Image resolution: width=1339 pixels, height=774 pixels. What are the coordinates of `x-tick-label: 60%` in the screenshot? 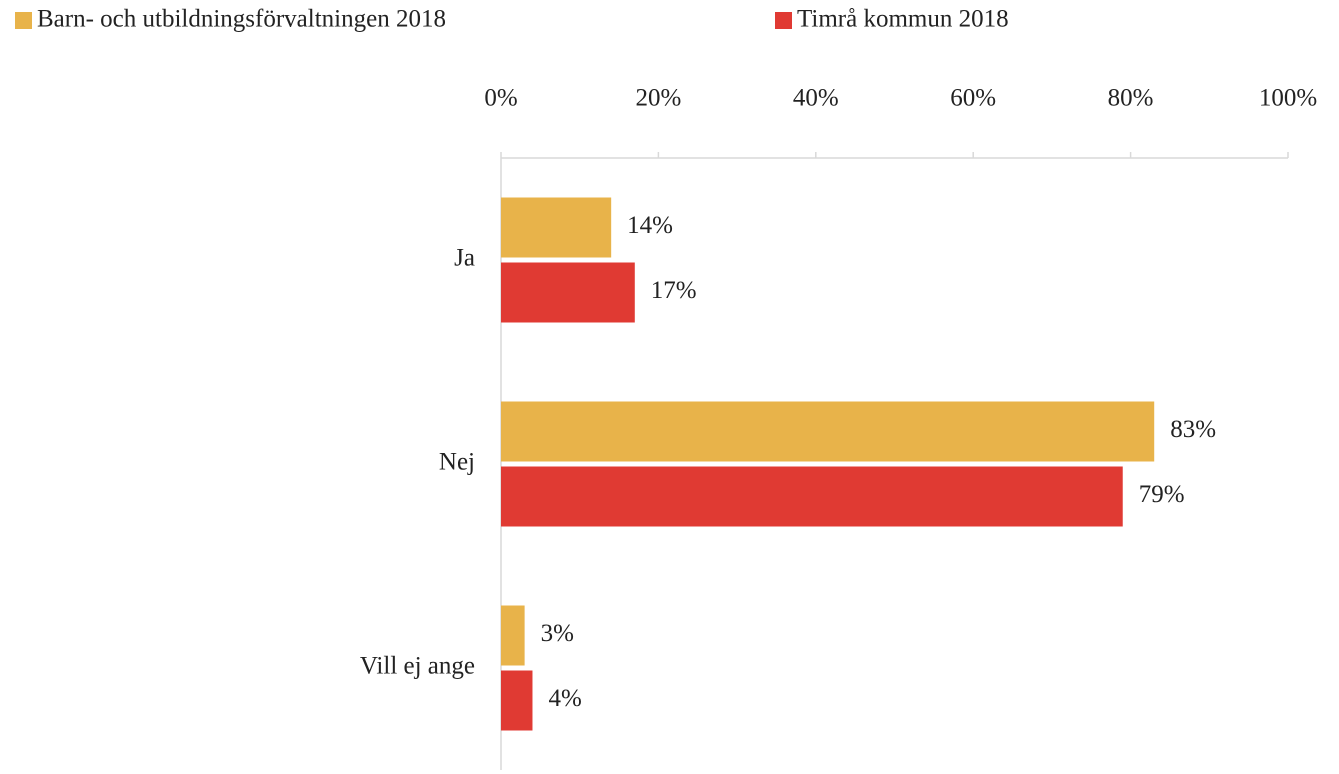 It's located at (973, 98).